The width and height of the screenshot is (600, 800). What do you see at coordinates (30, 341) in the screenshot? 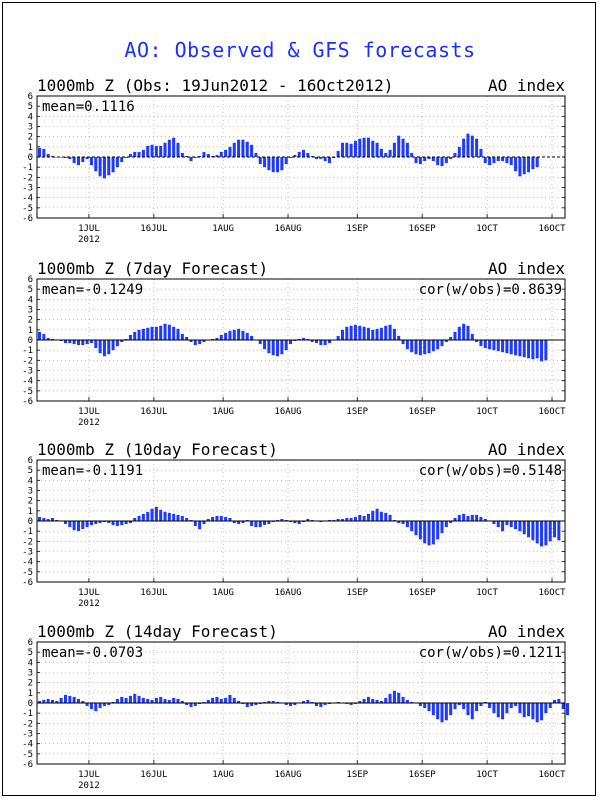
I see `y-tick-label: 0` at bounding box center [30, 341].